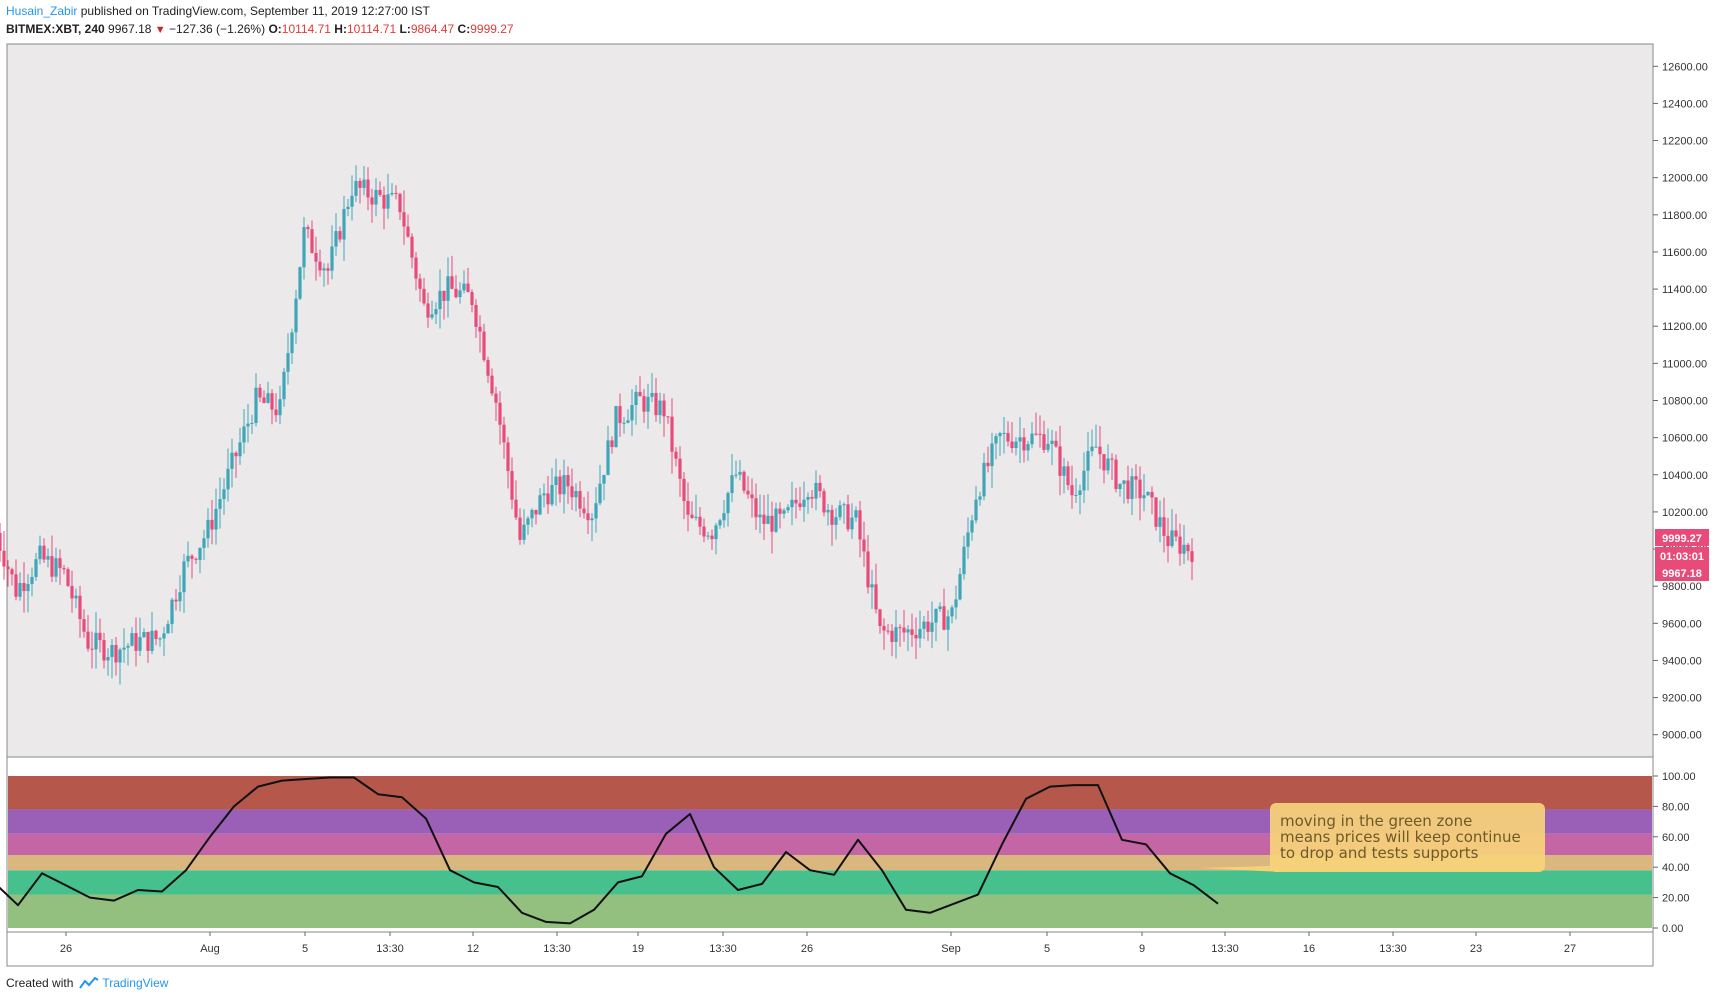 The image size is (1722, 1002). I want to click on price-tag-label: 01:03:01, so click(1682, 557).